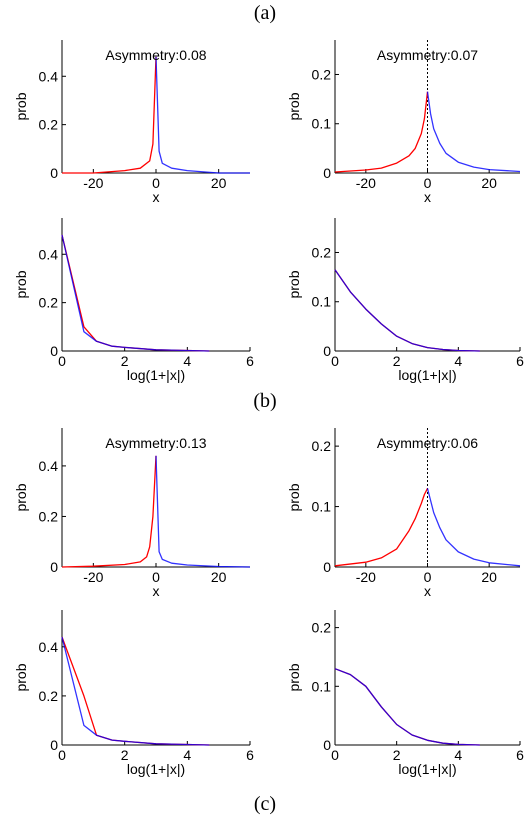 The image size is (531, 821). I want to click on chart-3: 0 2 4 6 0 0.2 0.4 log(1+|x|) prob, so click(133, 300).